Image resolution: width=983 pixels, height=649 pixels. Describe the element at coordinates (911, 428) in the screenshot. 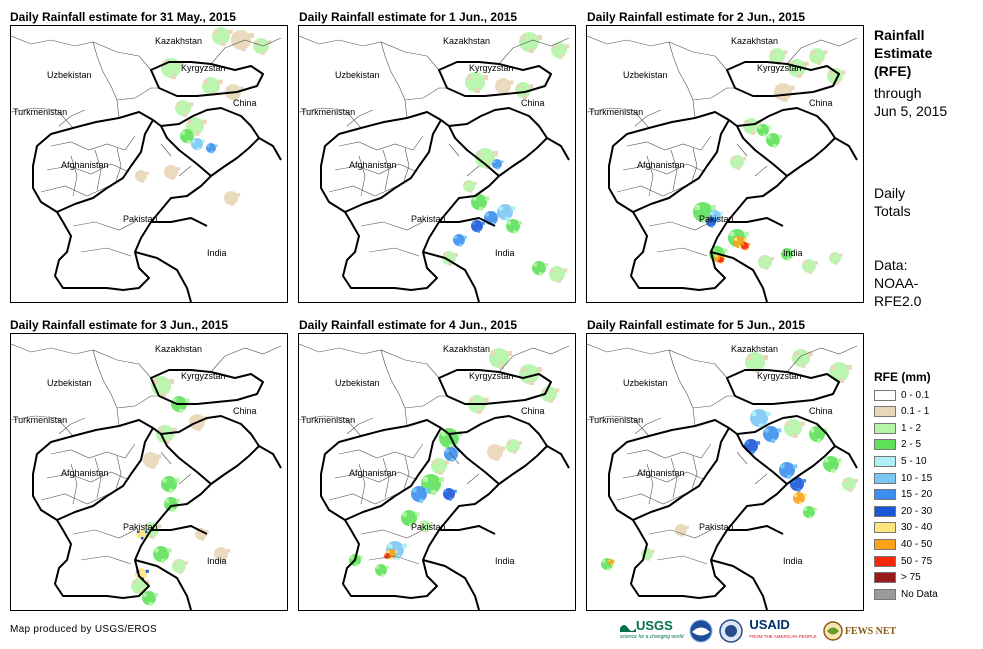

I see `legend-label: 1 - 2` at that location.